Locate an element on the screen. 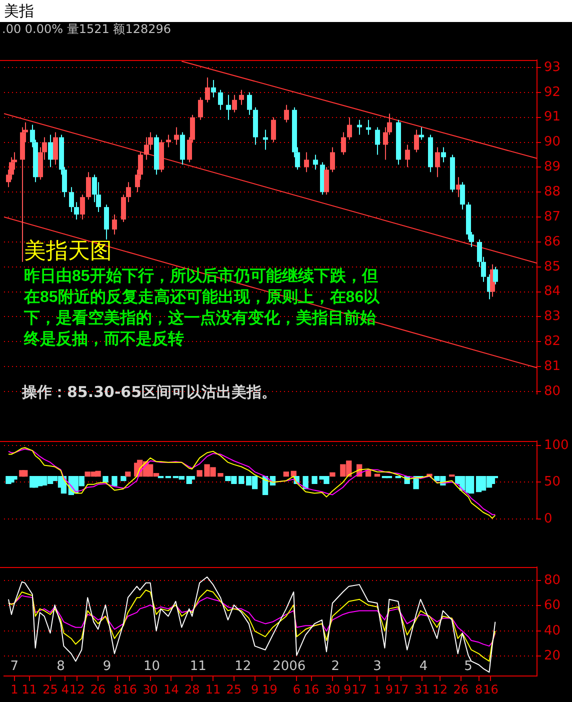  y-tick-label: 89 is located at coordinates (552, 167).